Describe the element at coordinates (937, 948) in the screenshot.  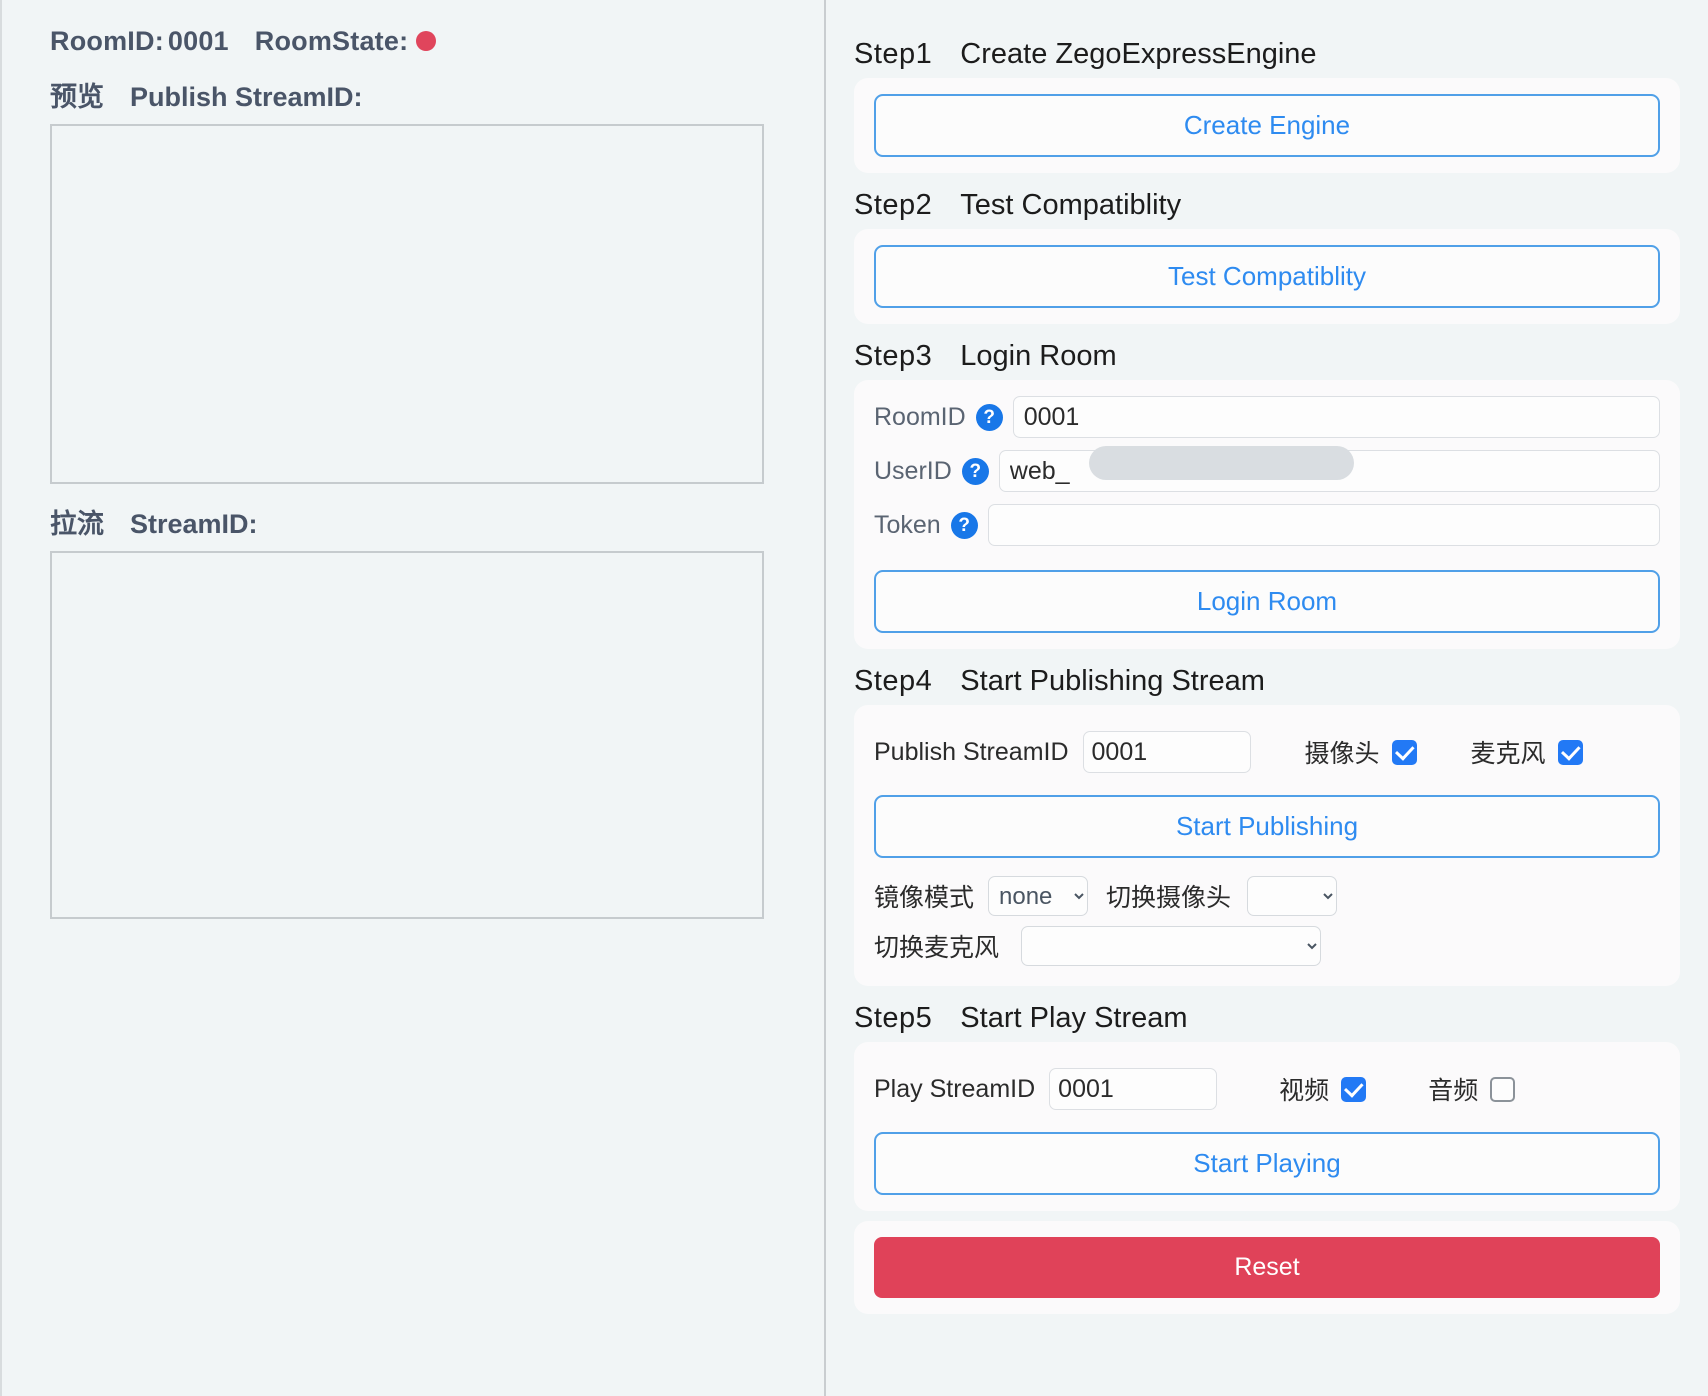
I see `switch-mic-label: 切换麦克风` at that location.